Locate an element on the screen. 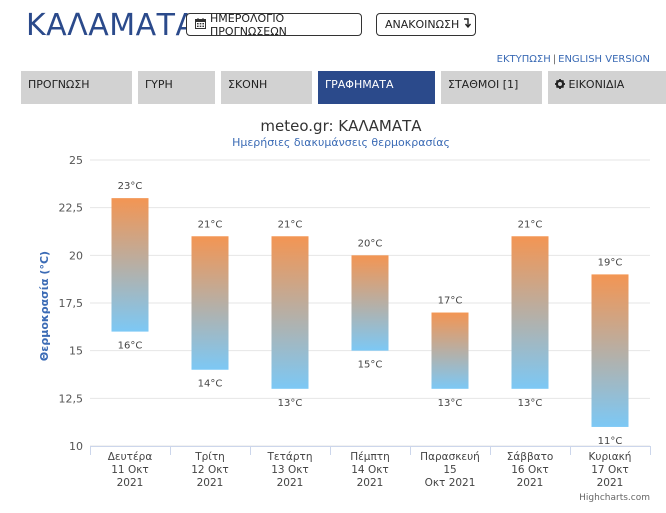 Image resolution: width=666 pixels, height=513 pixels. tab-graphs: ΓΡΑΦΗΜΑΤΑ is located at coordinates (376, 87).